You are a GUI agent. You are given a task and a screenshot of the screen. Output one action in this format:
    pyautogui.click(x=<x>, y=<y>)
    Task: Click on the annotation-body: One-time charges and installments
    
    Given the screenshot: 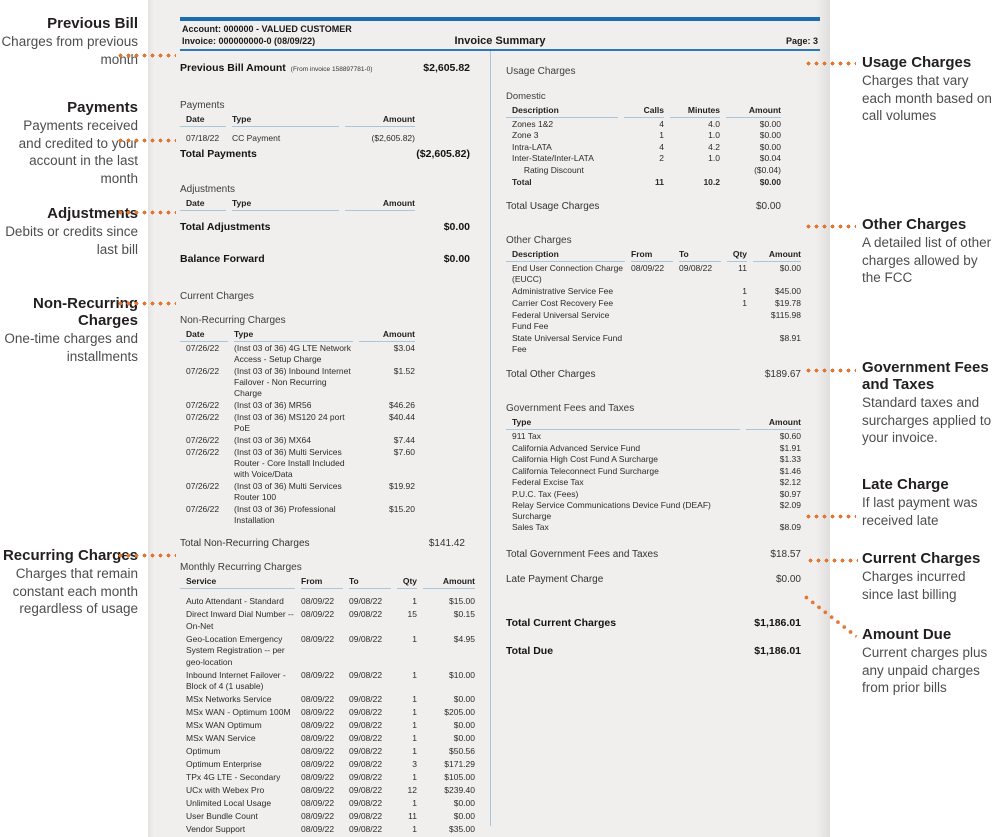 What is the action you would take?
    pyautogui.click(x=71, y=347)
    